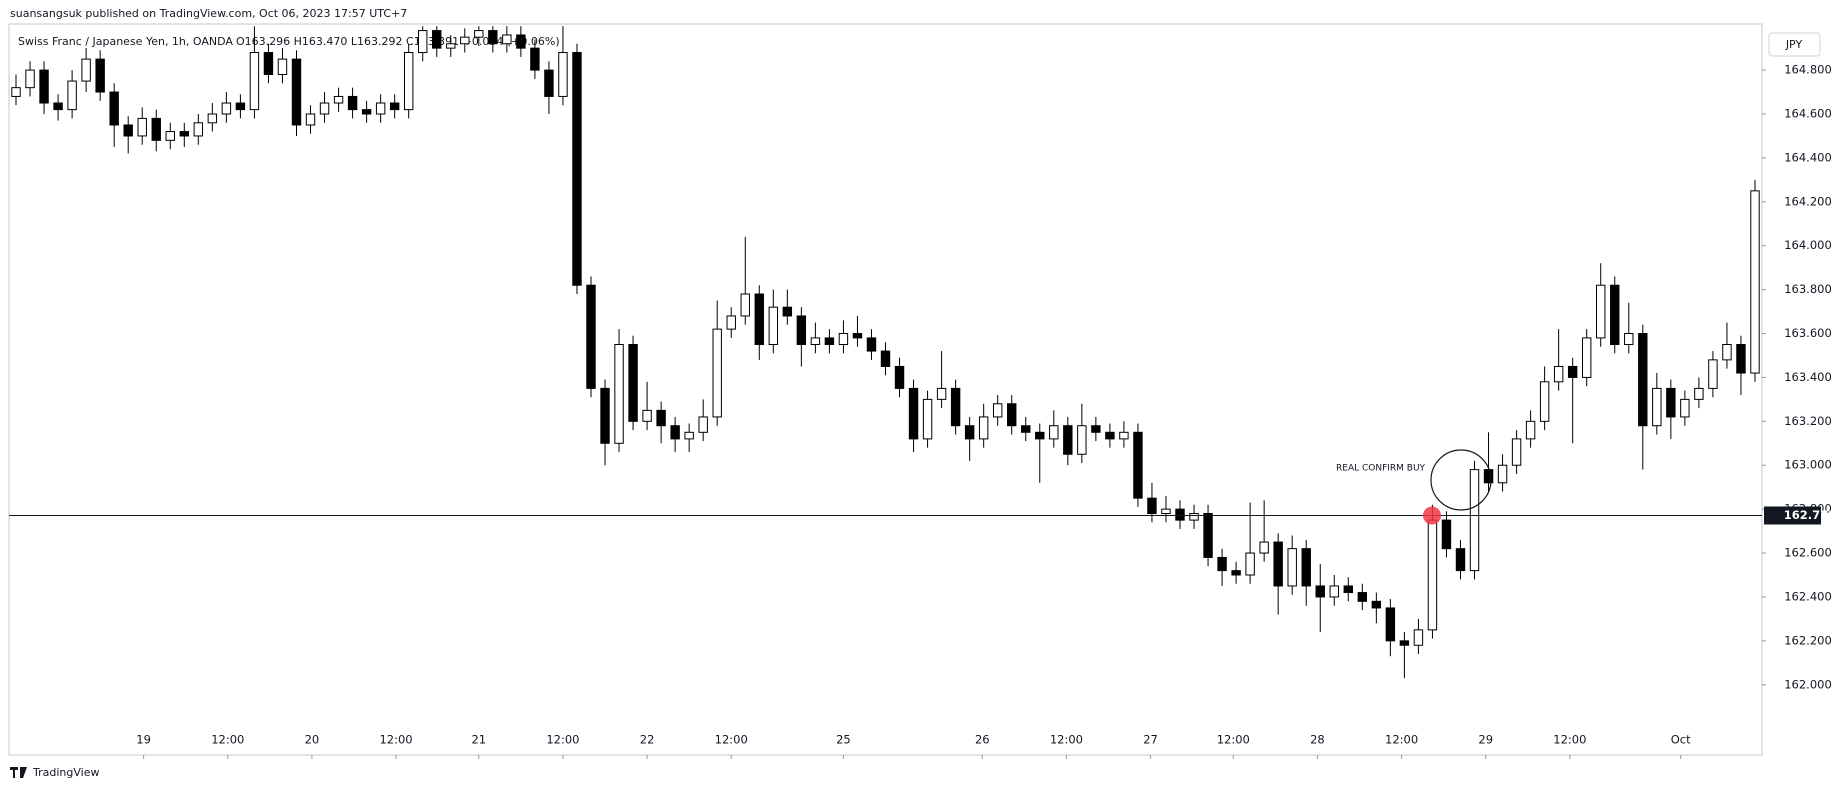  What do you see at coordinates (1808, 596) in the screenshot?
I see `y-tick-label: 162.400` at bounding box center [1808, 596].